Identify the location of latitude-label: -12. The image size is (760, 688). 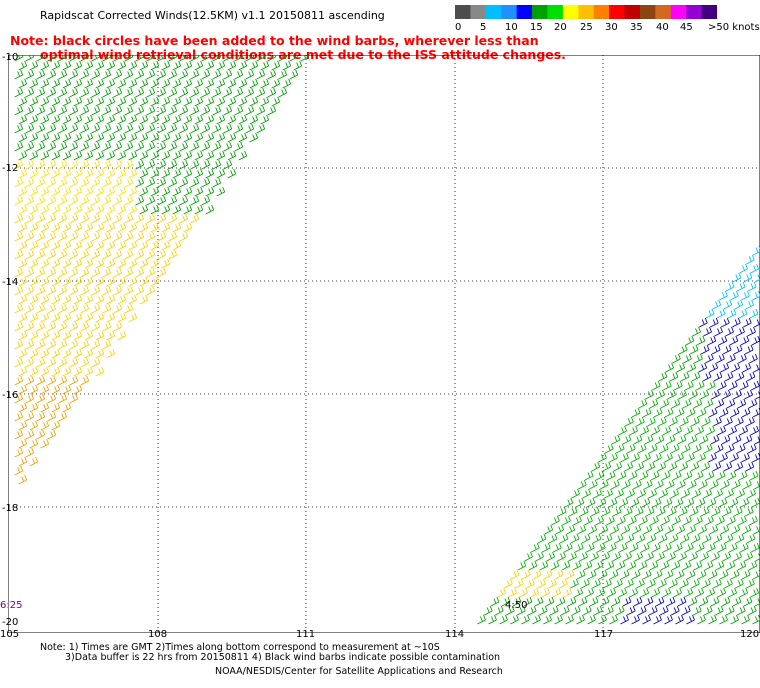
(10, 168).